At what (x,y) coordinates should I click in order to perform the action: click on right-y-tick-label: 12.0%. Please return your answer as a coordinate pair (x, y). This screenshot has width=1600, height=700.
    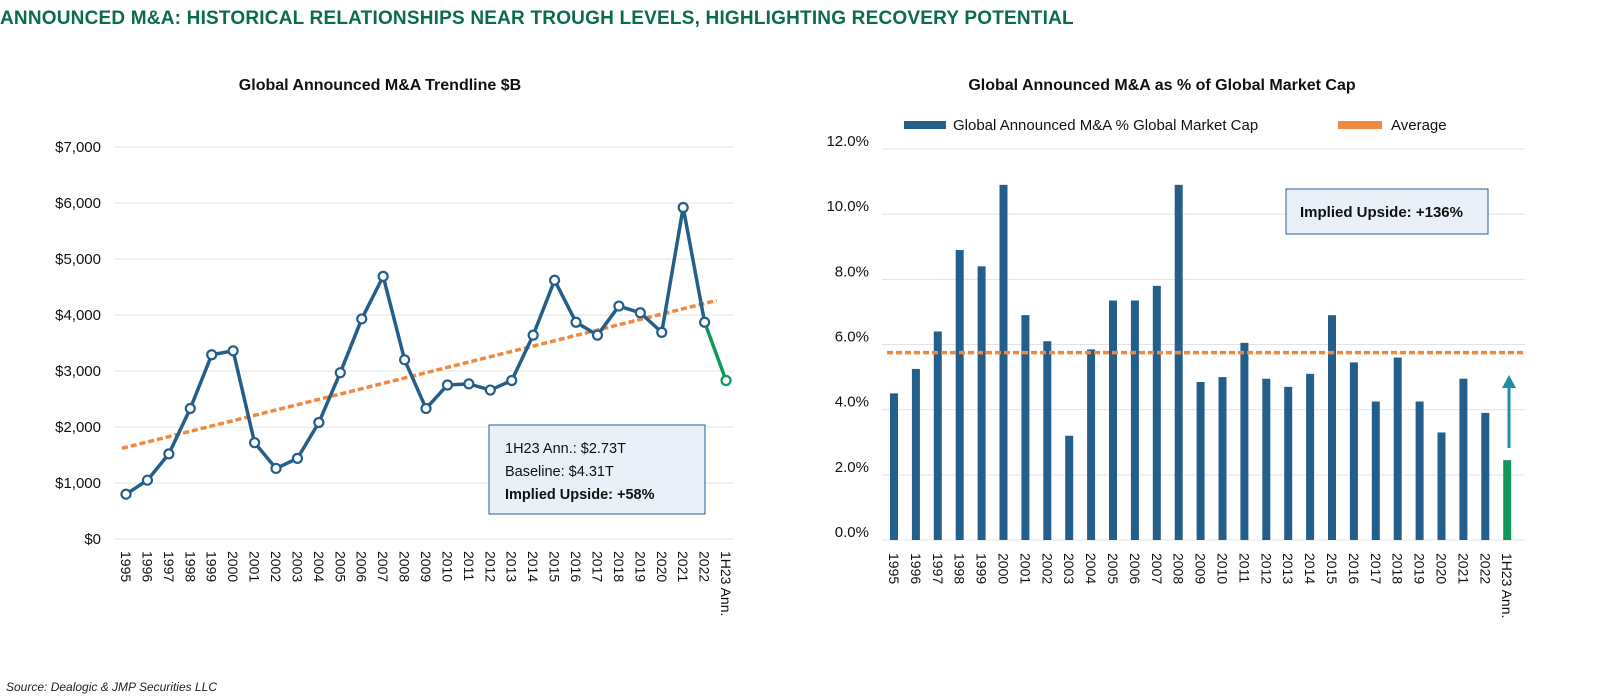
    Looking at the image, I should click on (847, 141).